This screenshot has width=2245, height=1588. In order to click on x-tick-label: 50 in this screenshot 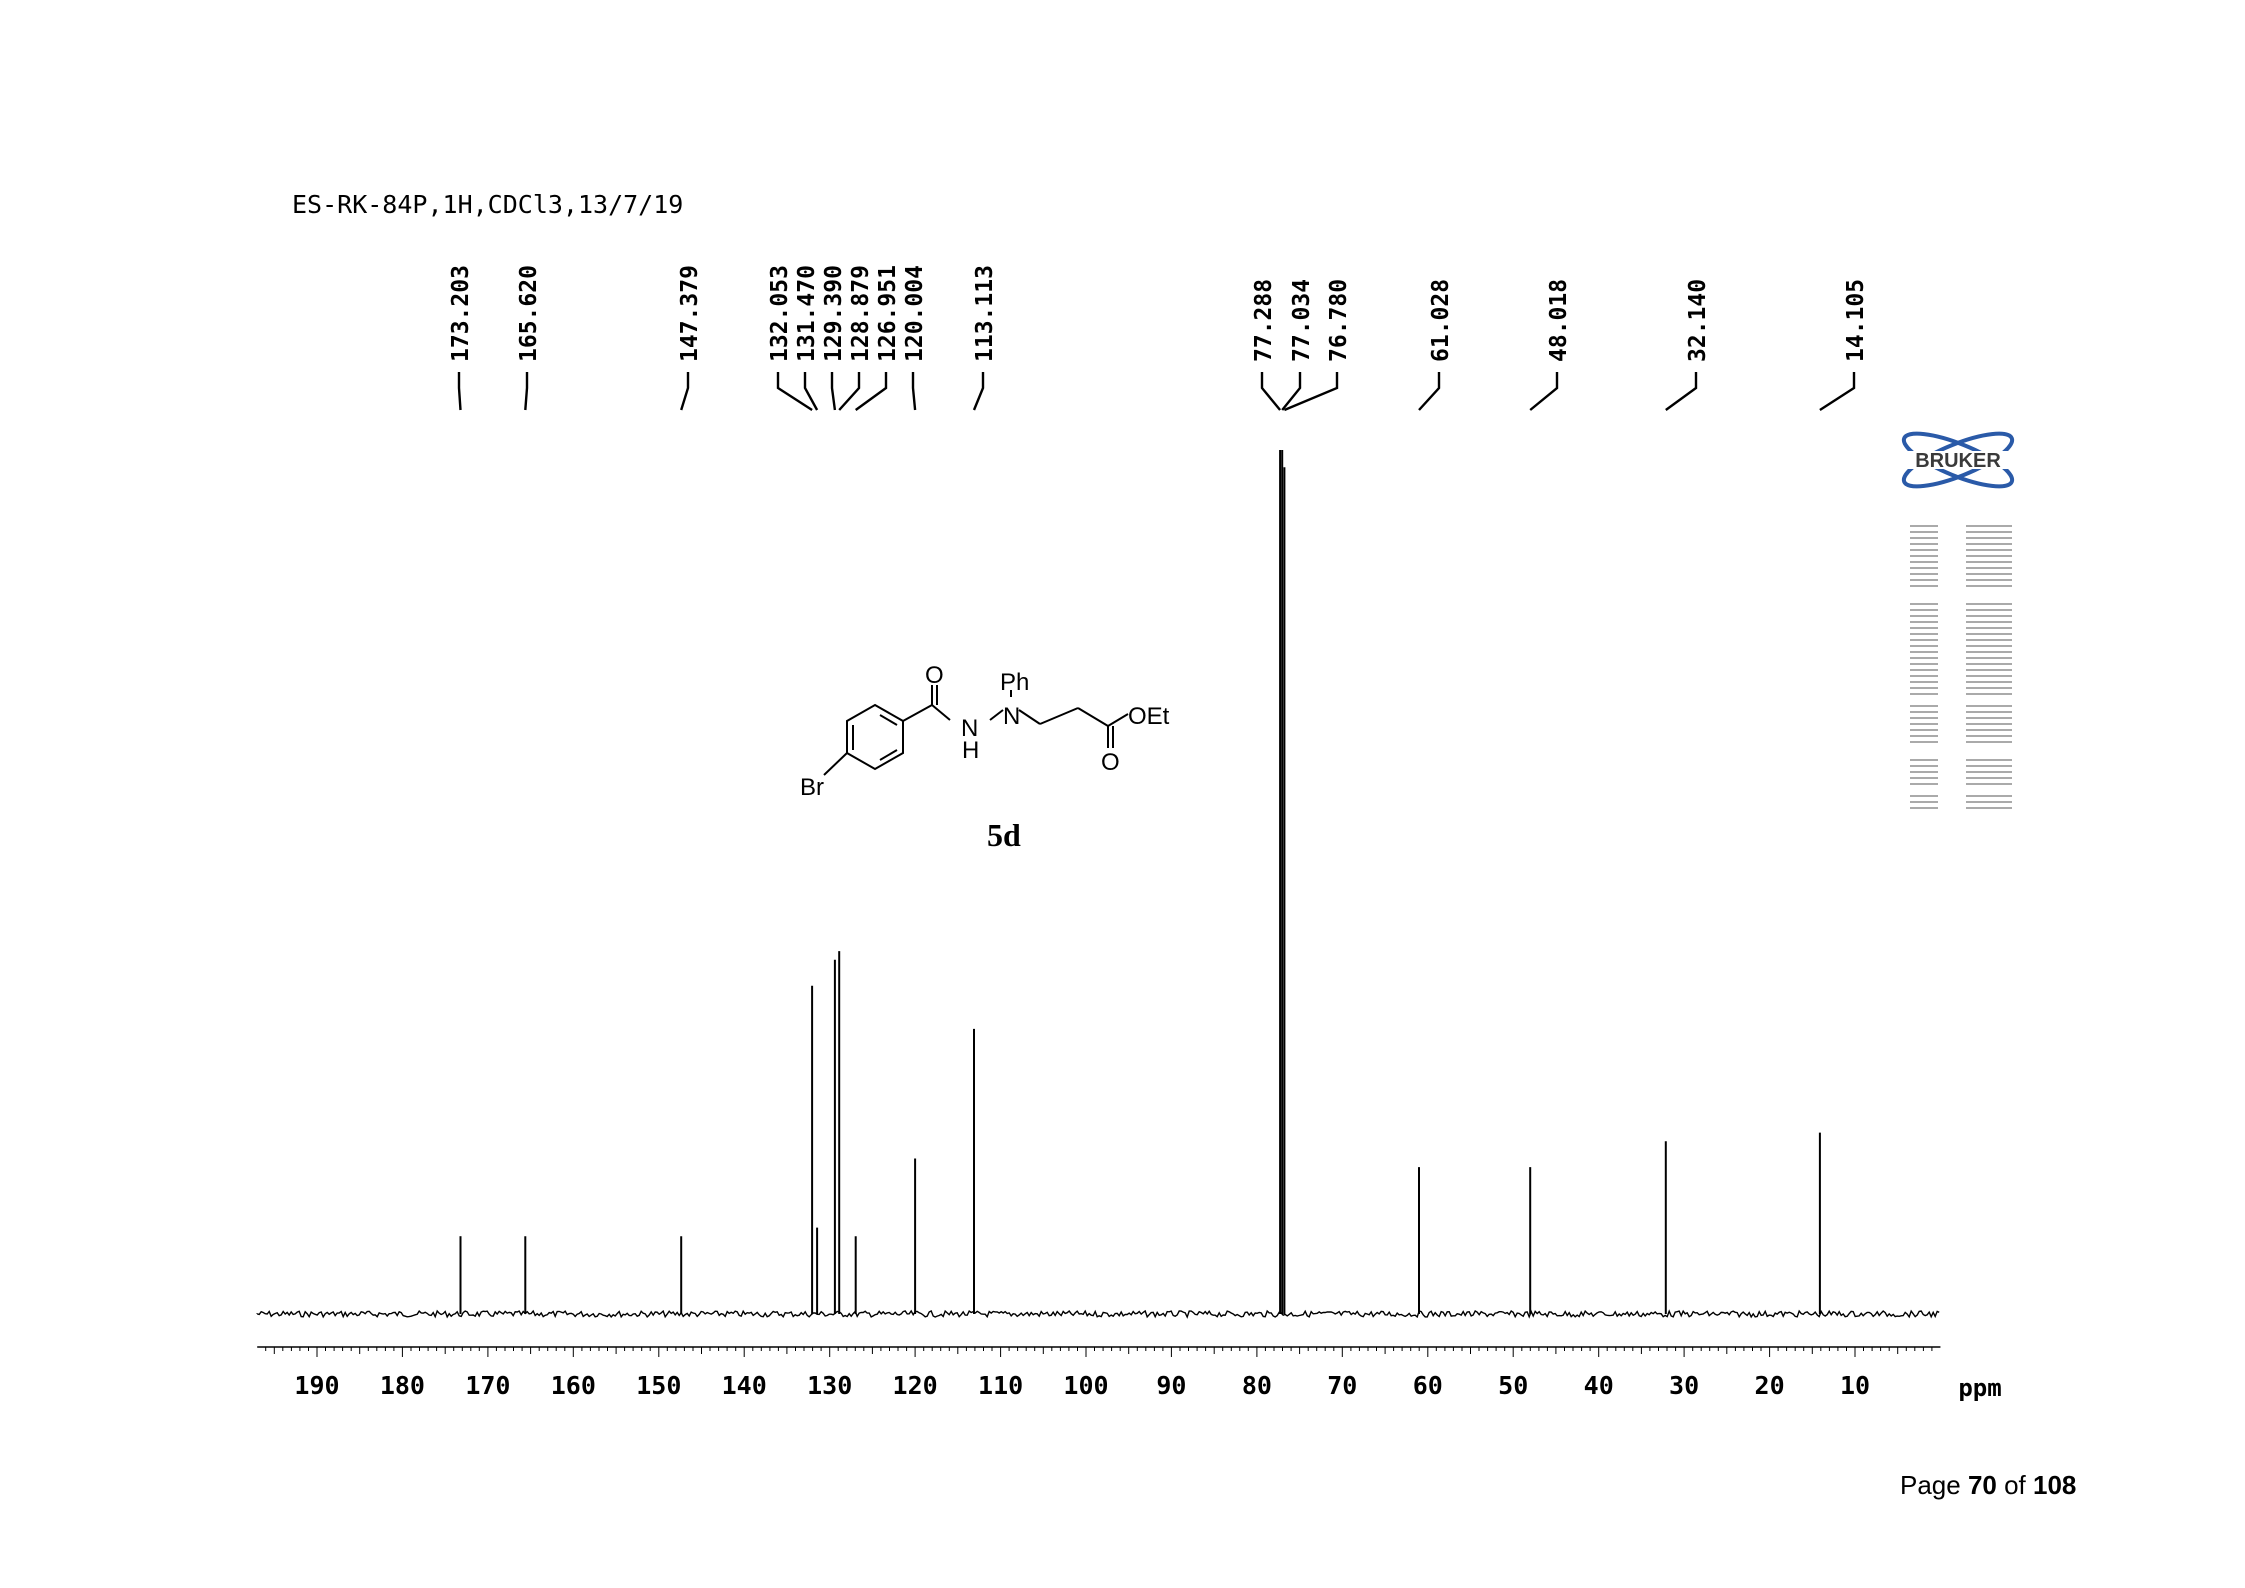, I will do `click(1513, 1385)`.